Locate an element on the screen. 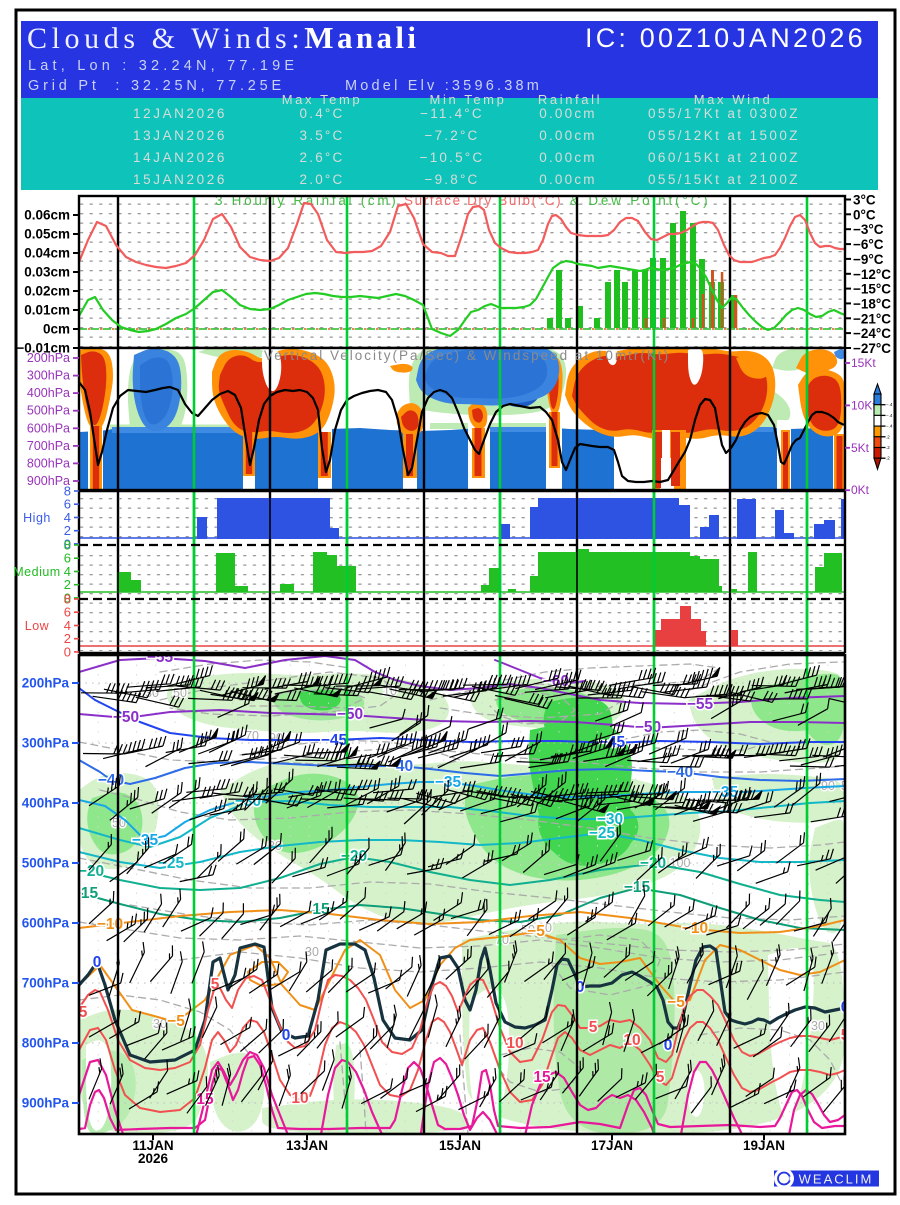  svg-text: Max Wind is located at coordinates (733, 99).